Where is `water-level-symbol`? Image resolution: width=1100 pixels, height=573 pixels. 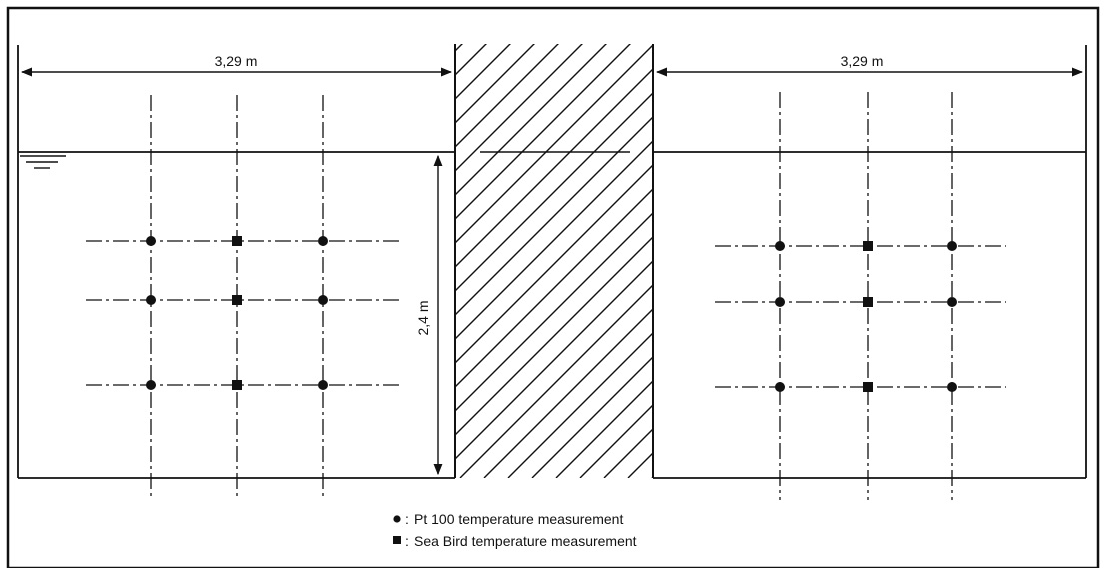 water-level-symbol is located at coordinates (43, 162).